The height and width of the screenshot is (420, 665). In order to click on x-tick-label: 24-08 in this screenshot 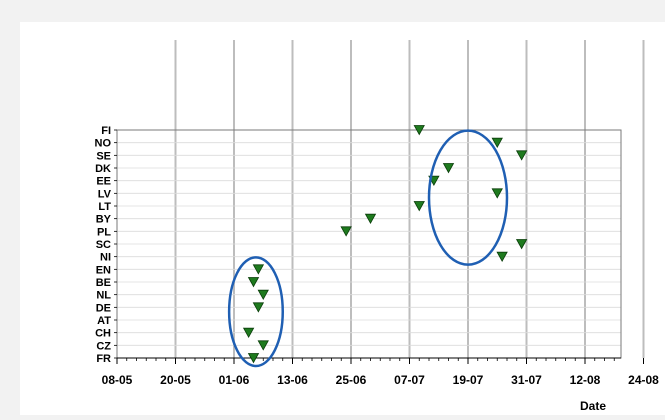, I will do `click(643, 380)`.